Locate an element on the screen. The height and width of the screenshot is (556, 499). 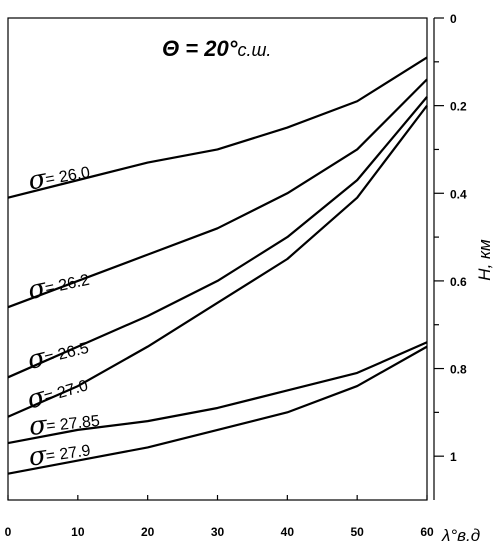
x-tick-label: 10 is located at coordinates (78, 532).